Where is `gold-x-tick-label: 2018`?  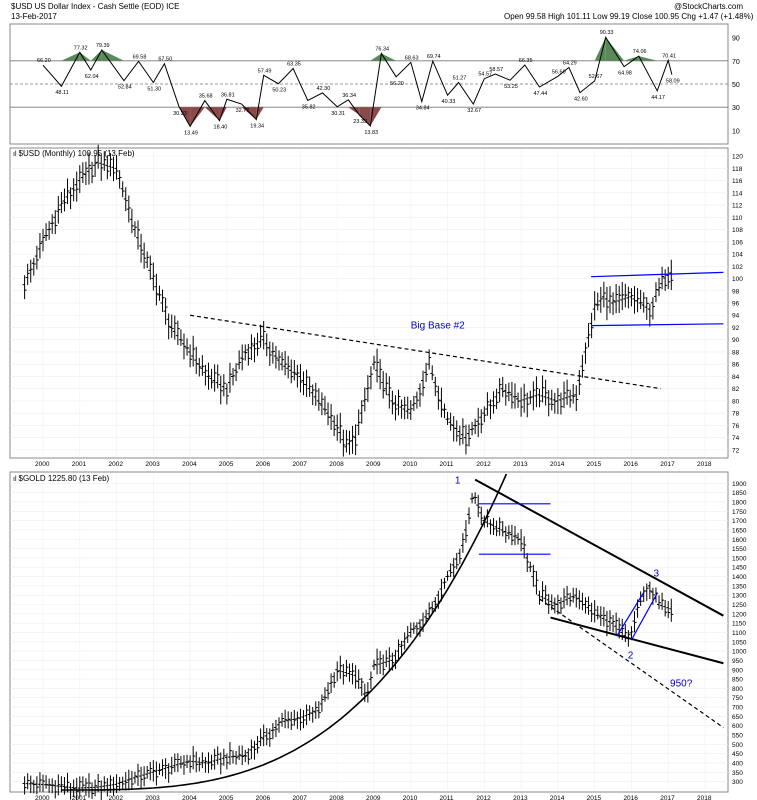 gold-x-tick-label: 2018 is located at coordinates (704, 797).